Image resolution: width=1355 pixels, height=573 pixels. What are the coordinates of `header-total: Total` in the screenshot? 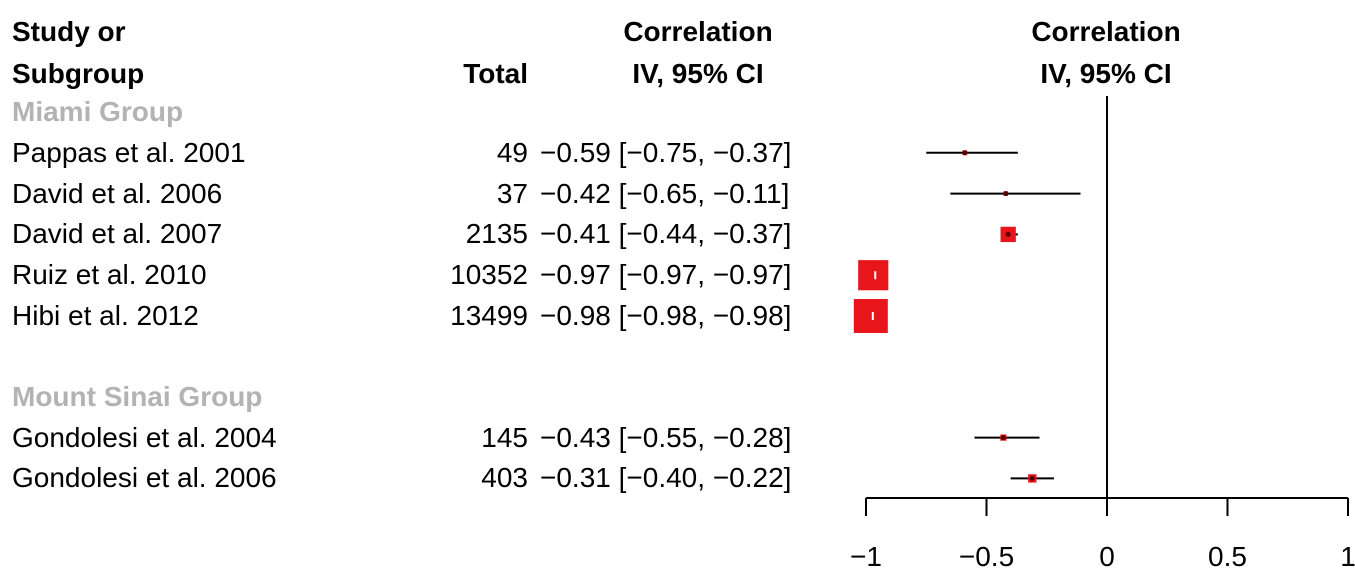 It's located at (495, 73).